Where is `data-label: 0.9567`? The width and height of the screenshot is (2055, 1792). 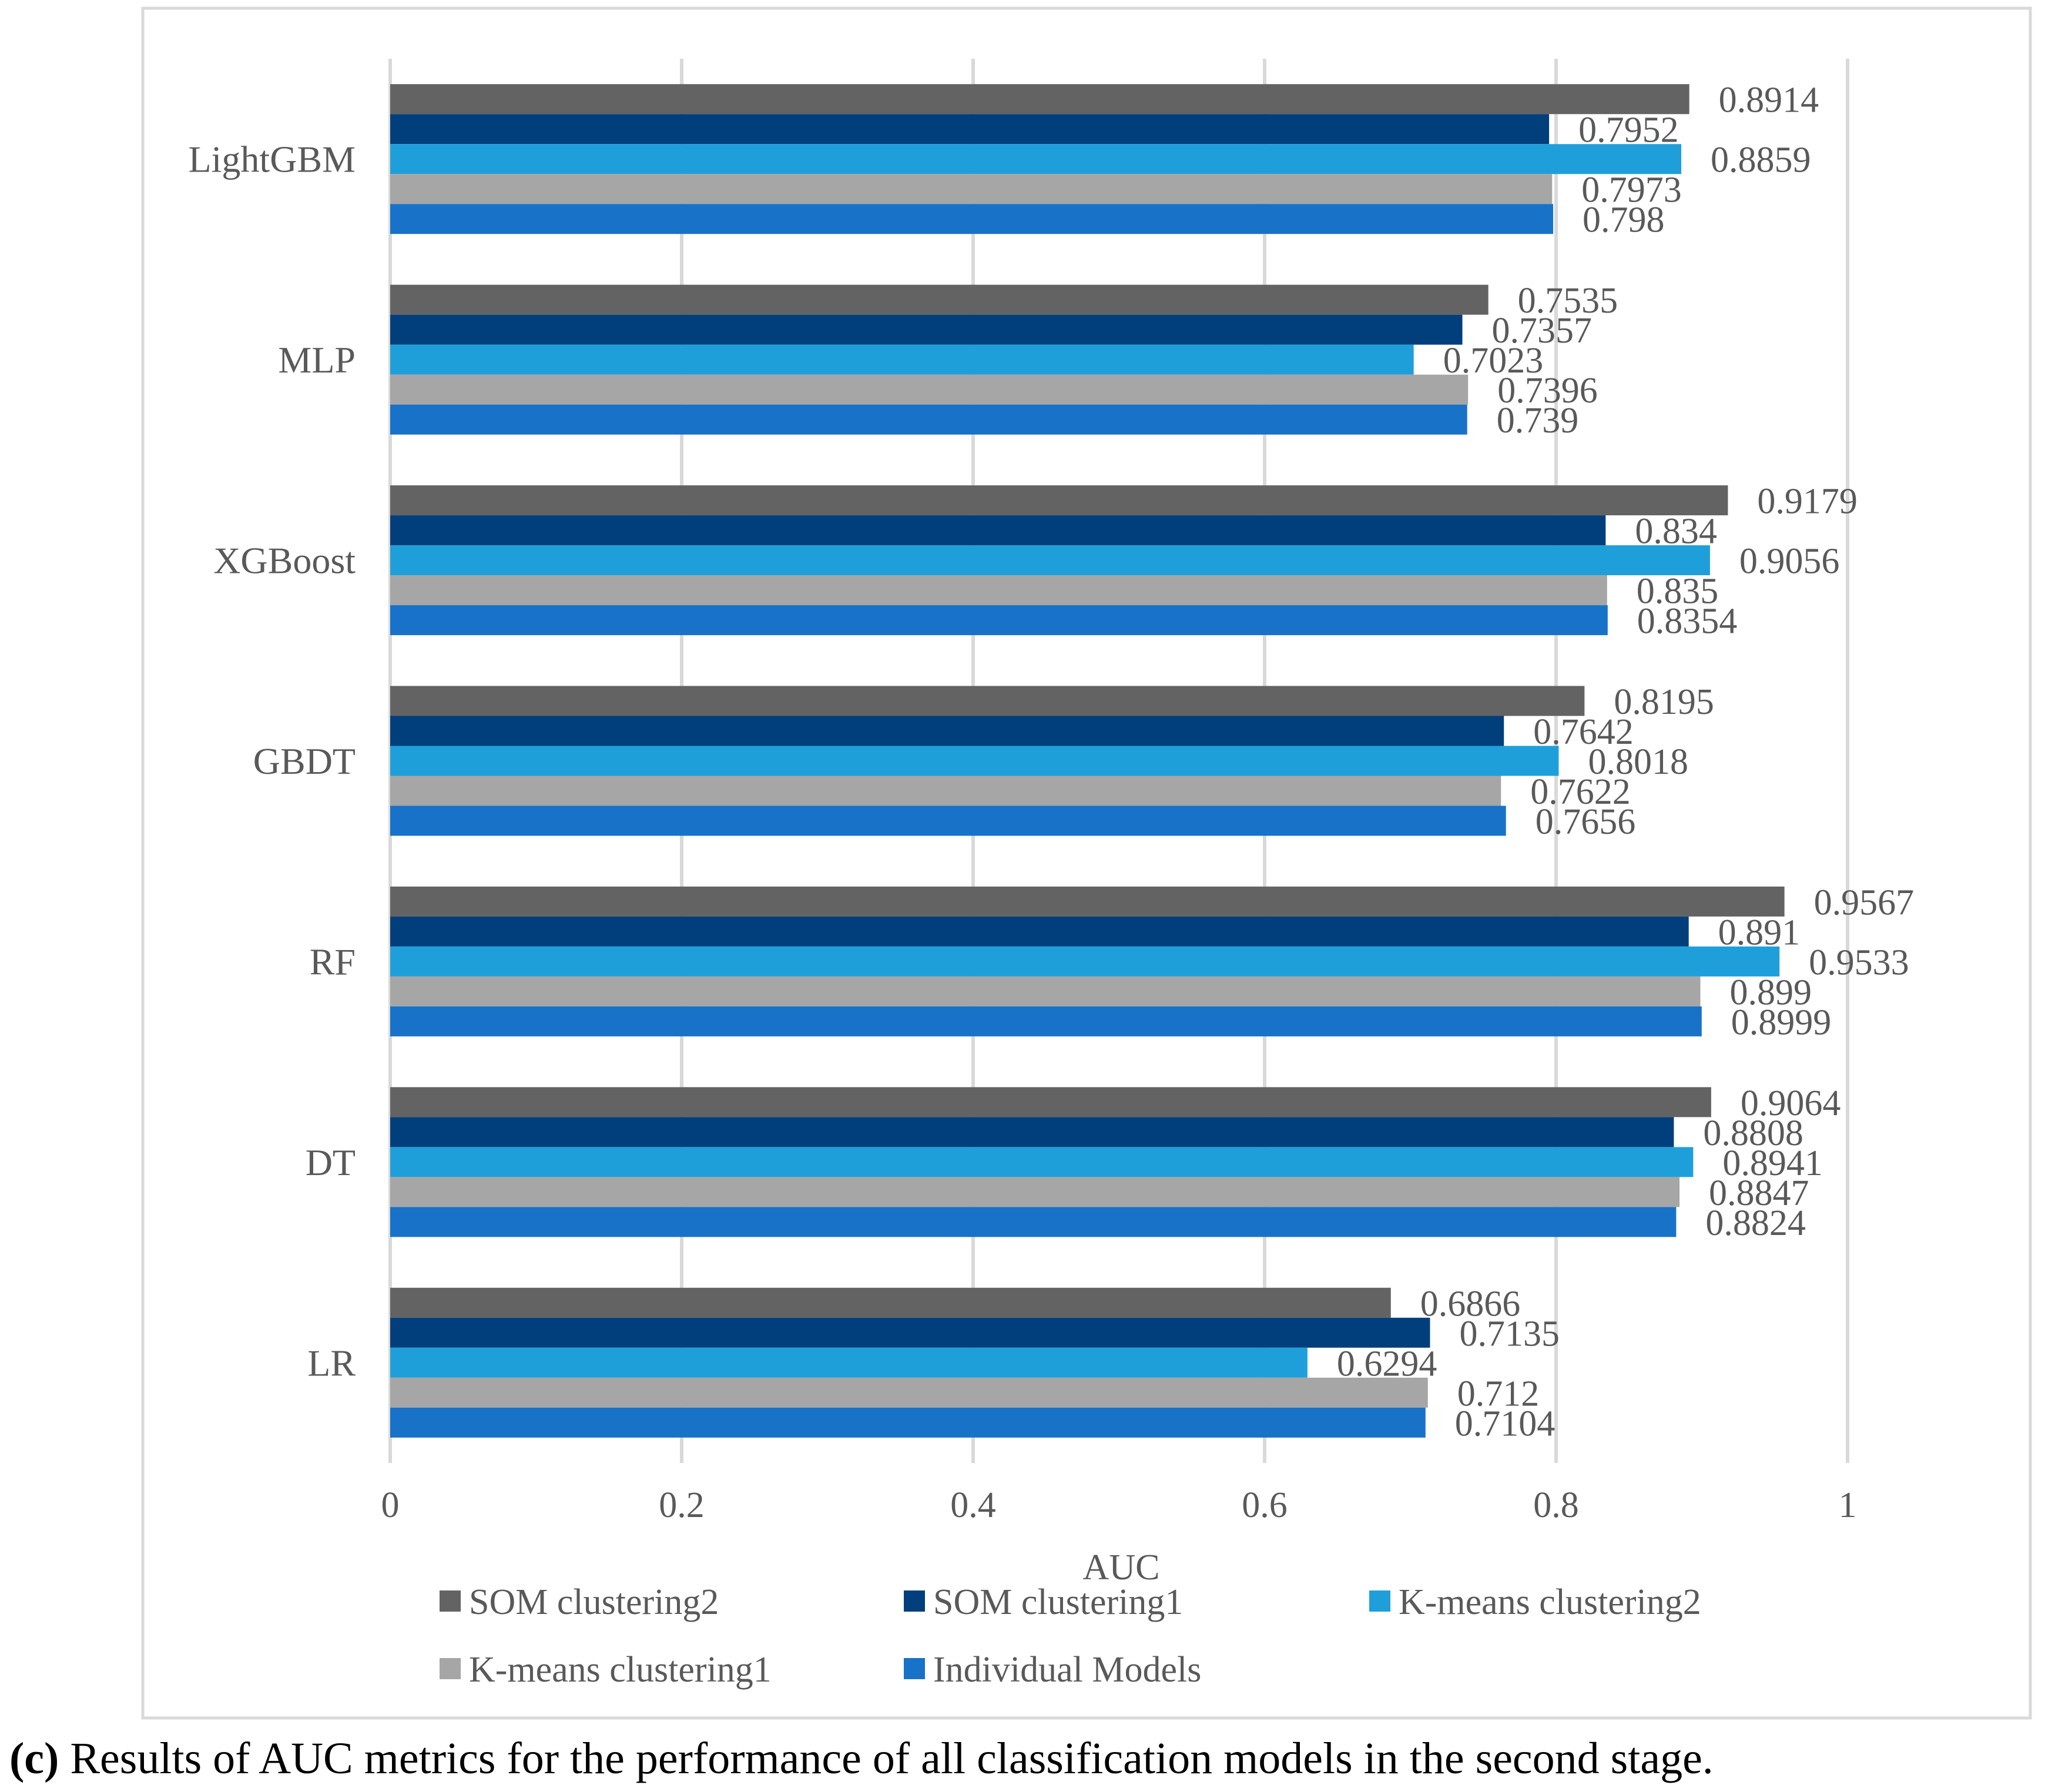 data-label: 0.9567 is located at coordinates (1864, 902).